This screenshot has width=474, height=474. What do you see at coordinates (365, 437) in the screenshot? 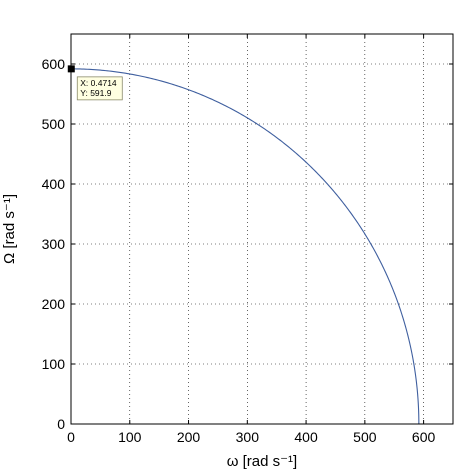
I see `x-tick-label: 500` at bounding box center [365, 437].